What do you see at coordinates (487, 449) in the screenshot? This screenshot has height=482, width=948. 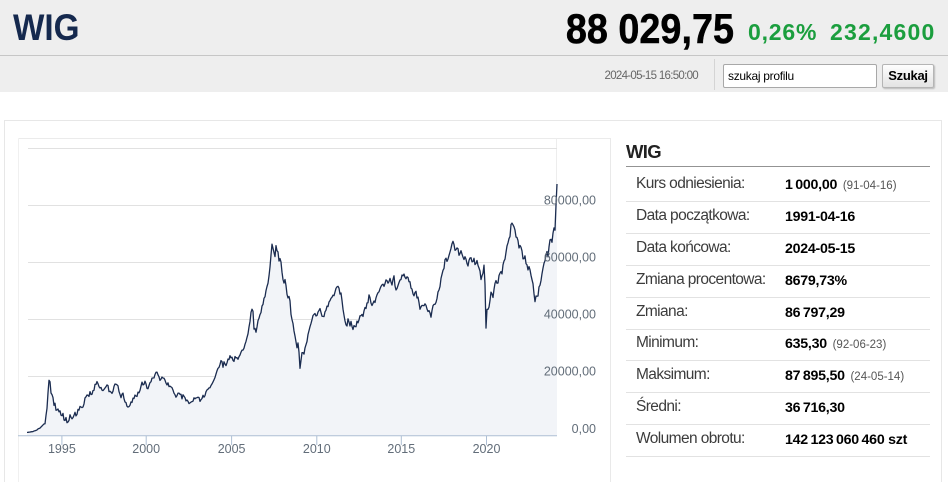 I see `svg-text: 2020` at bounding box center [487, 449].